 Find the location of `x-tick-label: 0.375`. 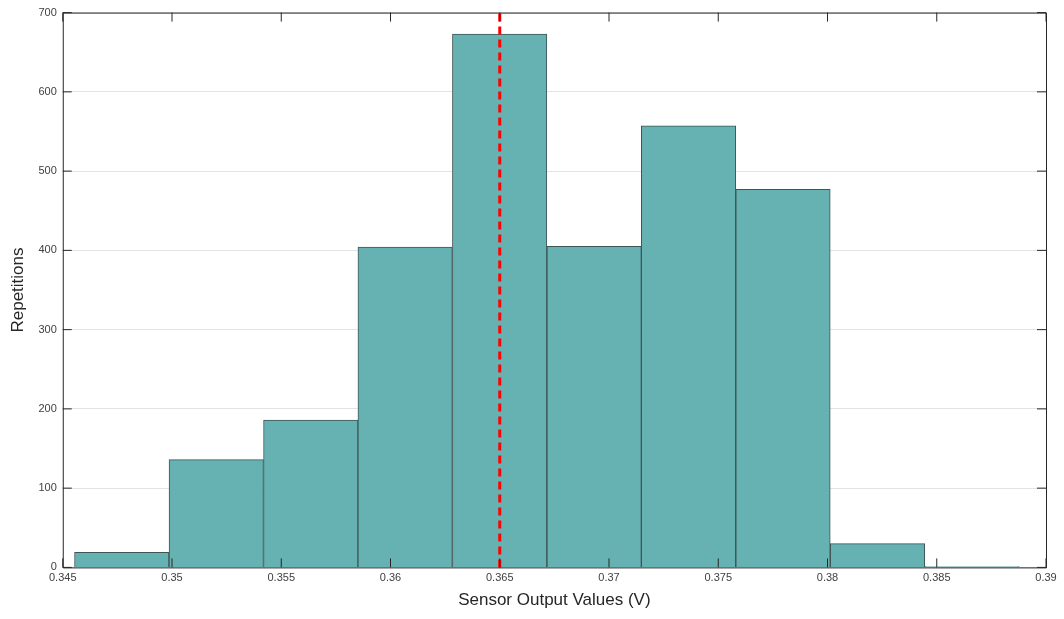

x-tick-label: 0.375 is located at coordinates (718, 577).